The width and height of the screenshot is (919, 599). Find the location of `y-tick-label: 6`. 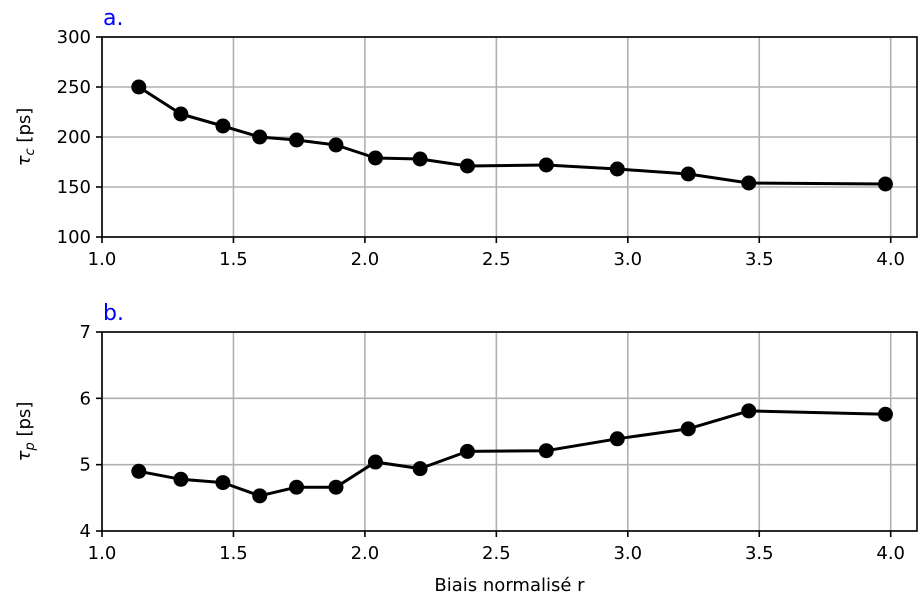

y-tick-label: 6 is located at coordinates (85, 398).